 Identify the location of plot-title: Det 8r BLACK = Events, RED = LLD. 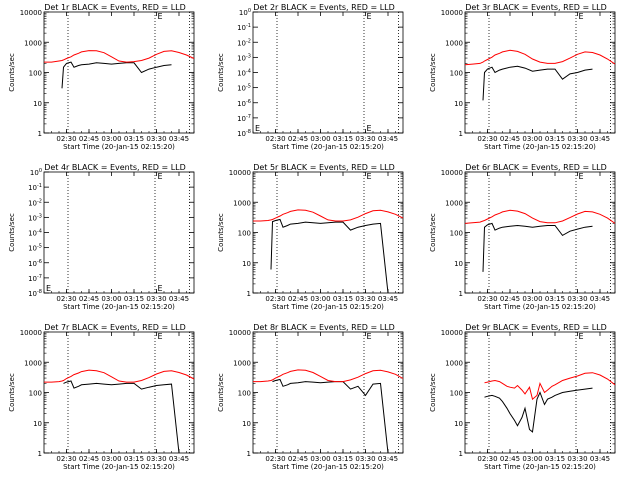
(324, 327).